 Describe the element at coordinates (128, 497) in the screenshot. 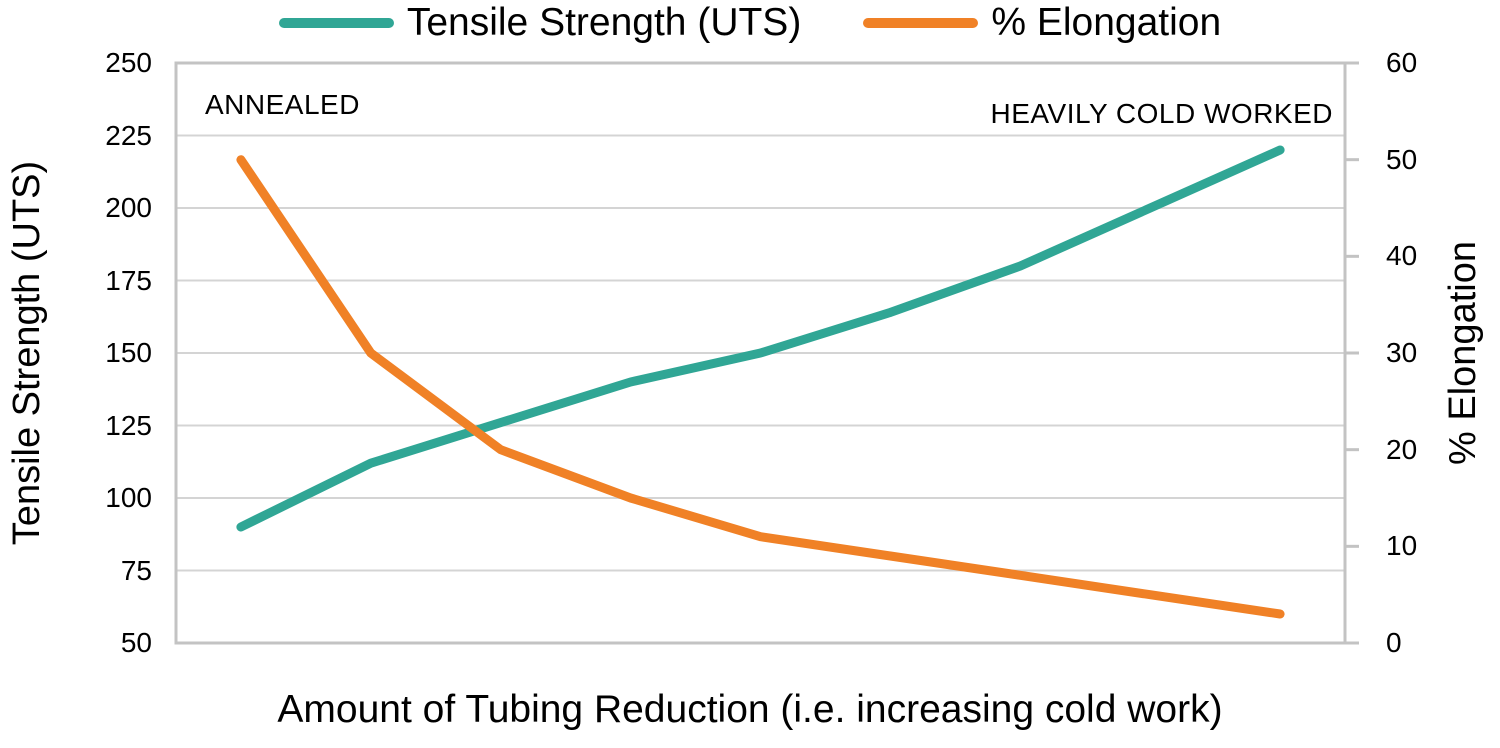

I see `y-axis-left-tick-label: 100` at that location.